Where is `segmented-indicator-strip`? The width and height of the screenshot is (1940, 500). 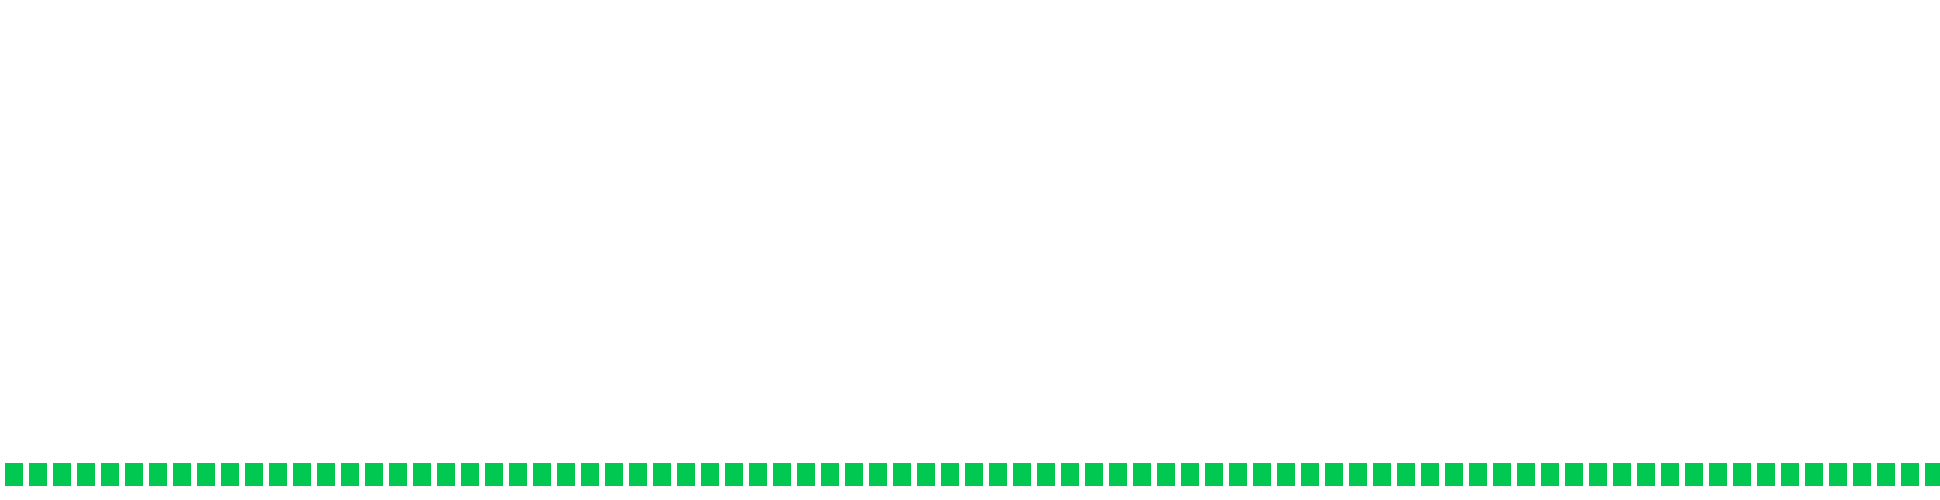
segmented-indicator-strip is located at coordinates (972, 474).